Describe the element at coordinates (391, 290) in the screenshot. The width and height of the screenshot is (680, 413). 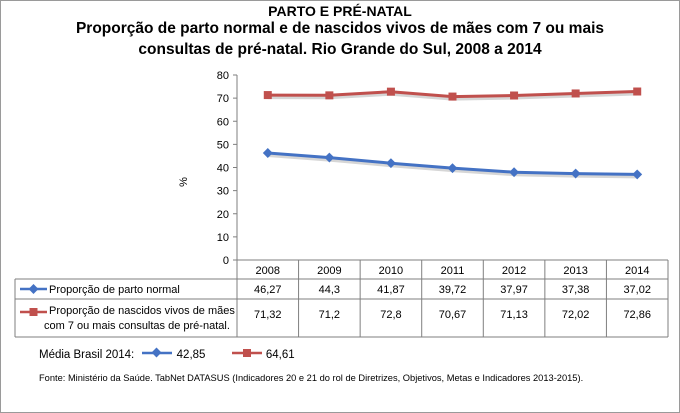
I see `data-value-label: 41,87` at that location.